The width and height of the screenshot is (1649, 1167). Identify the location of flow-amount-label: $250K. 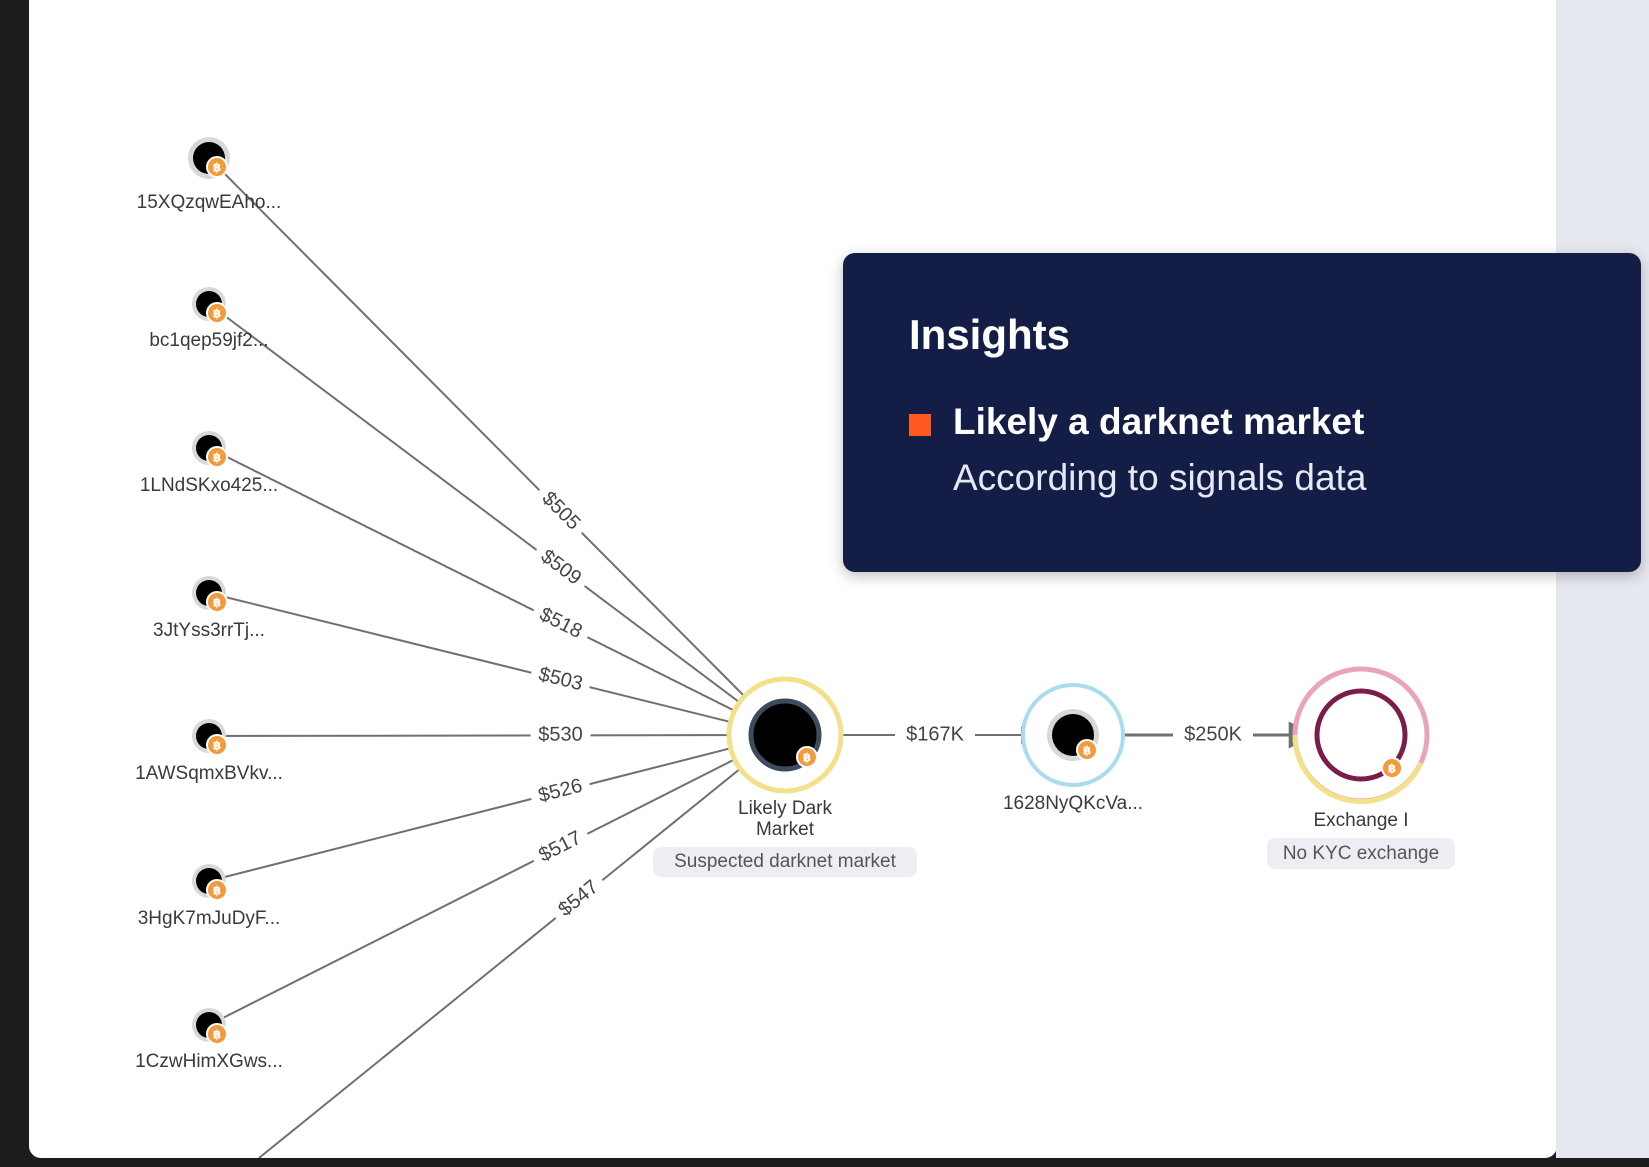
(1213, 734).